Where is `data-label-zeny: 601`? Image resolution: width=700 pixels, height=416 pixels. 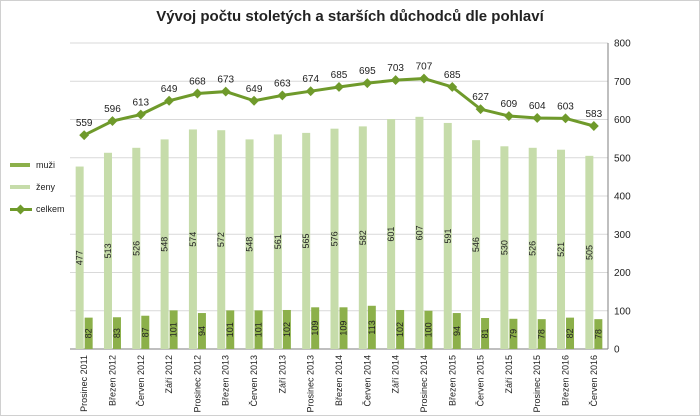 data-label-zeny: 601 is located at coordinates (391, 234).